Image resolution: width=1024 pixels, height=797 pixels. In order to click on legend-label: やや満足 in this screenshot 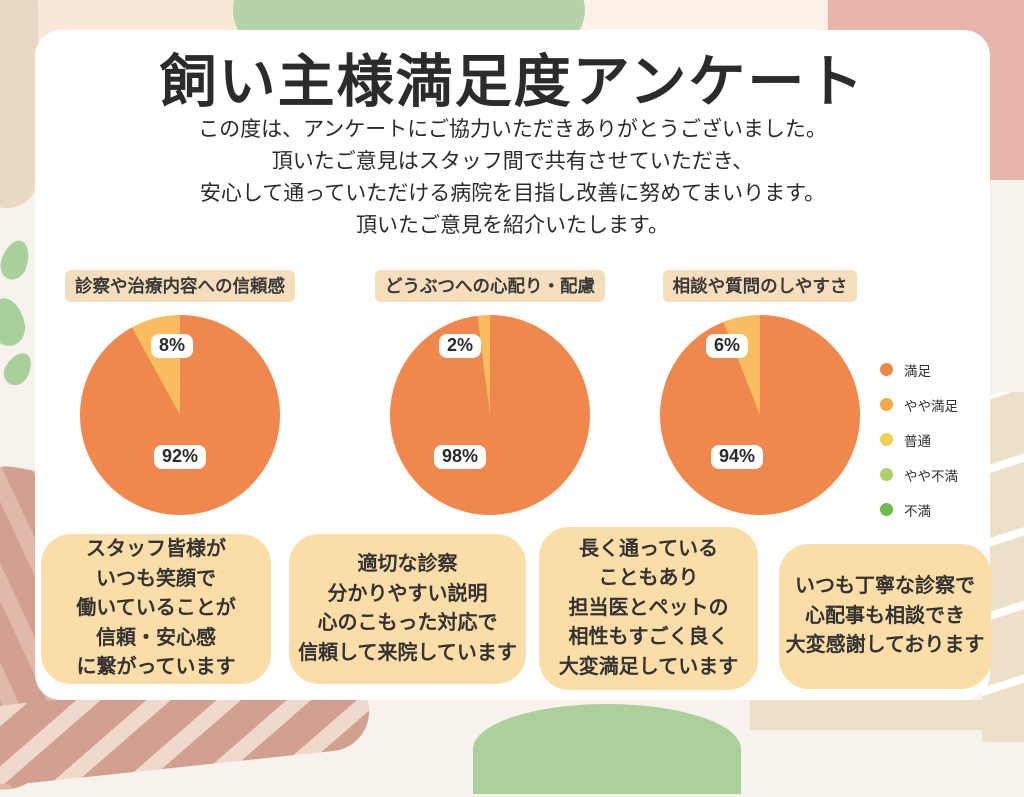, I will do `click(931, 406)`.